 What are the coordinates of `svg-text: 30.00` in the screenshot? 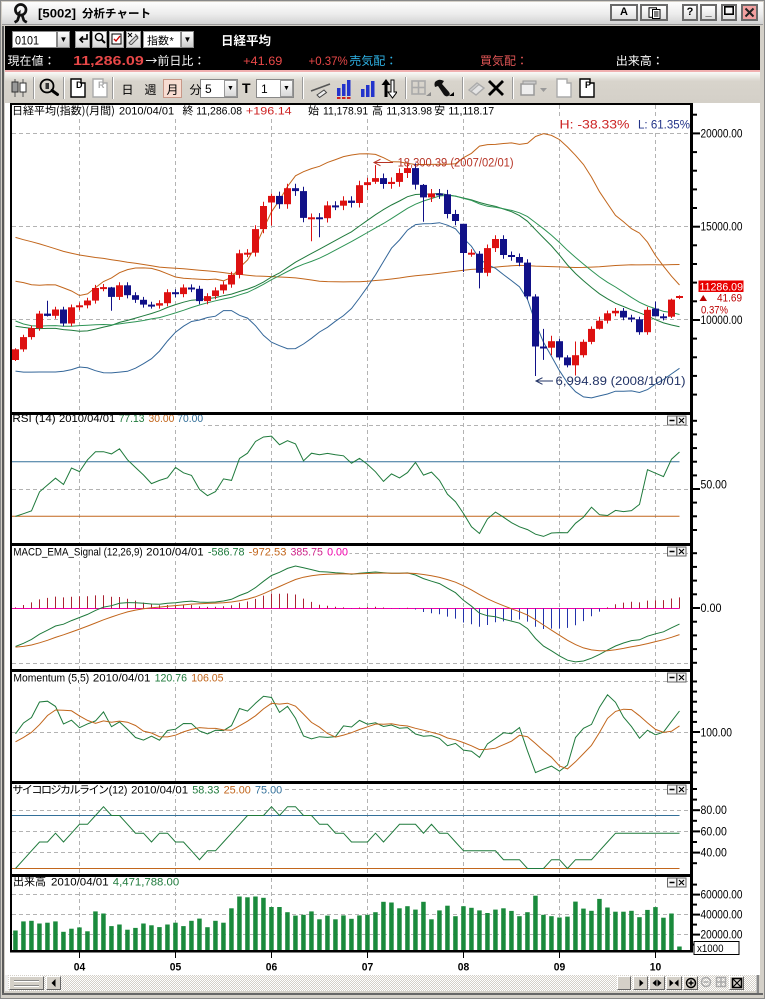 It's located at (162, 419).